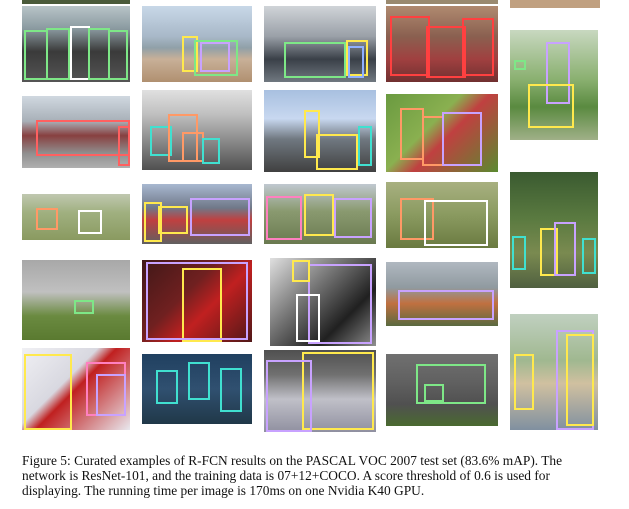  I want to click on photo-boy-sweater, so click(320, 391).